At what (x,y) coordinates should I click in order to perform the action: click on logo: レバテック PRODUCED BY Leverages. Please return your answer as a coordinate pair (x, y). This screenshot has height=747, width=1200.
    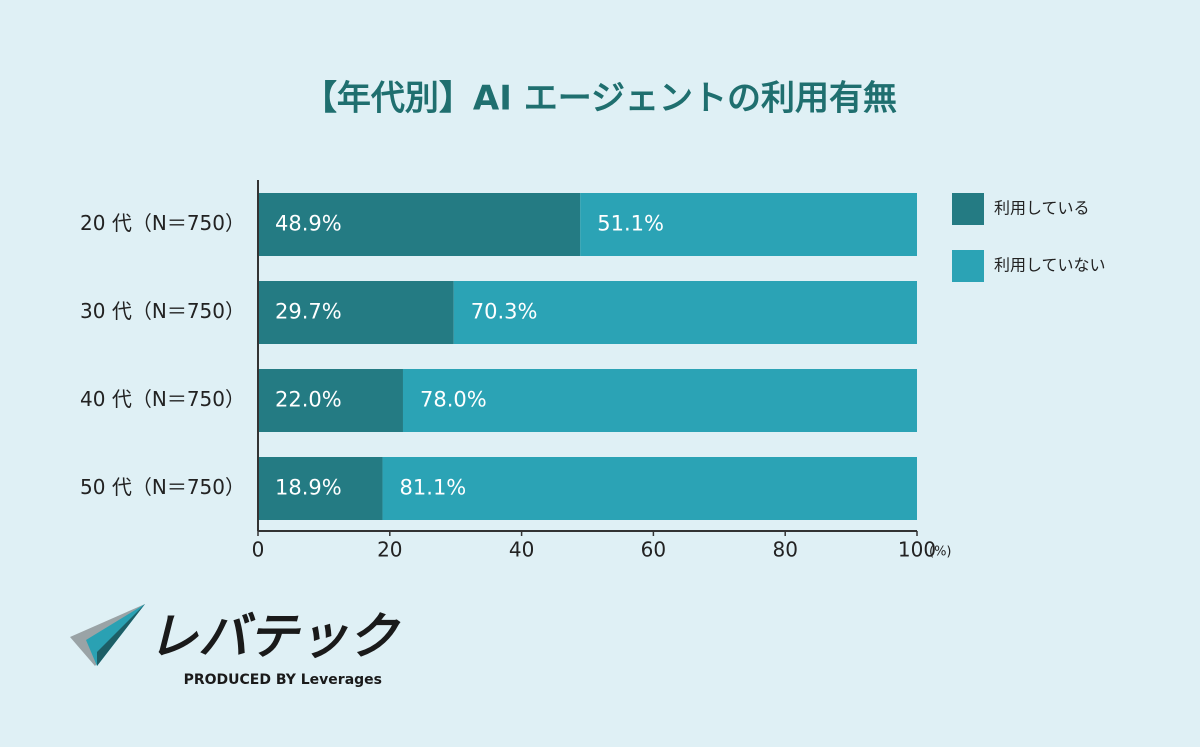
    Looking at the image, I should click on (235, 646).